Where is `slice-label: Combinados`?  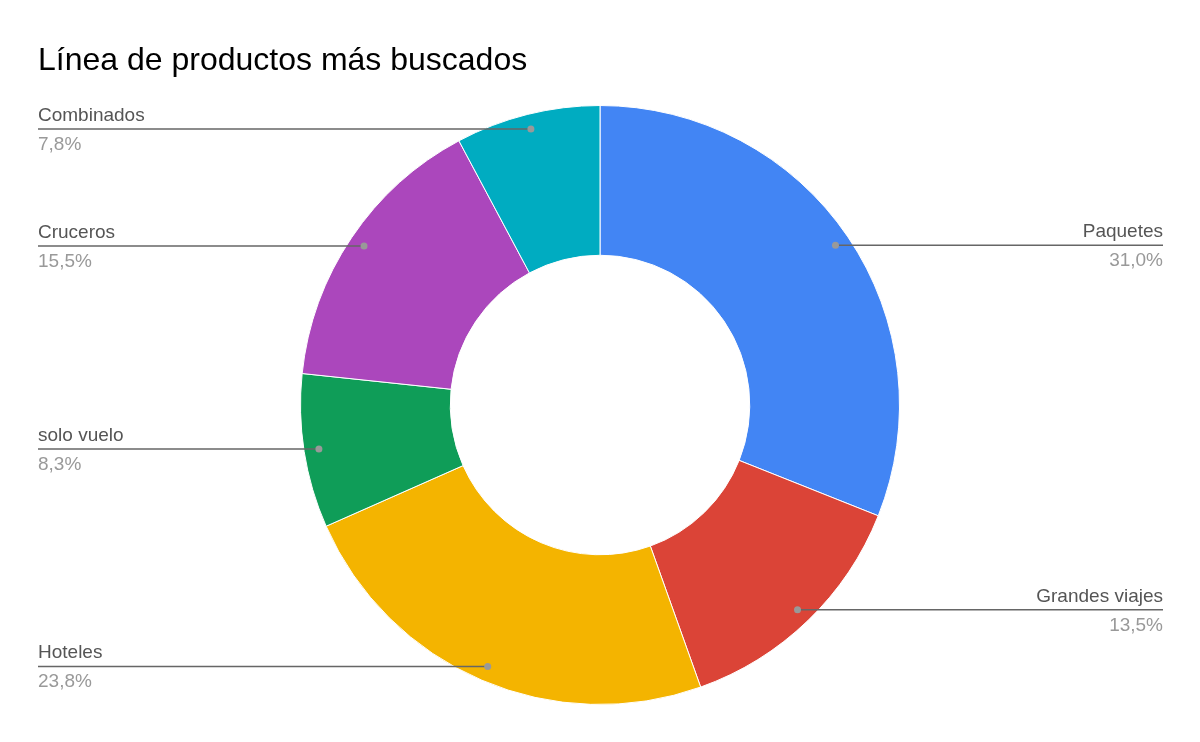
slice-label: Combinados is located at coordinates (91, 114).